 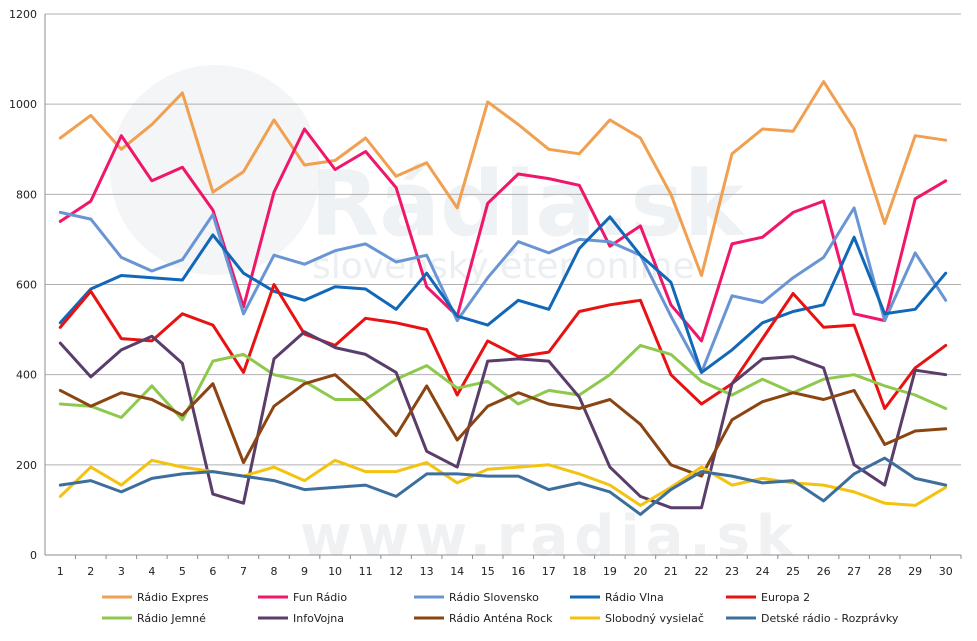 I want to click on watermark-main: Rádia.sk, so click(x=528, y=204).